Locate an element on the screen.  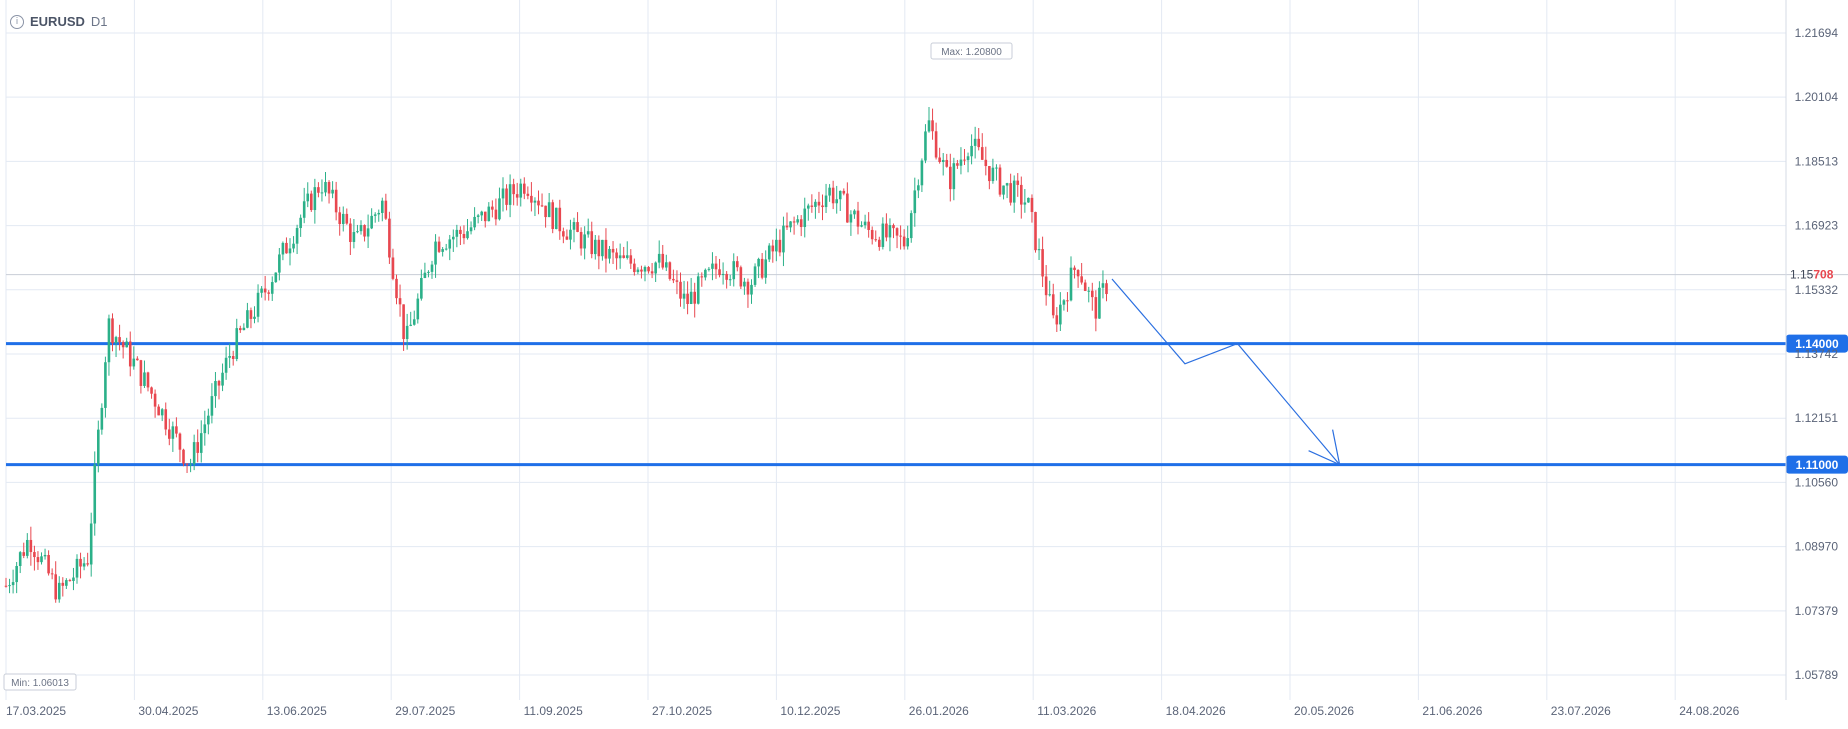
info-icon: i is located at coordinates (17, 21).